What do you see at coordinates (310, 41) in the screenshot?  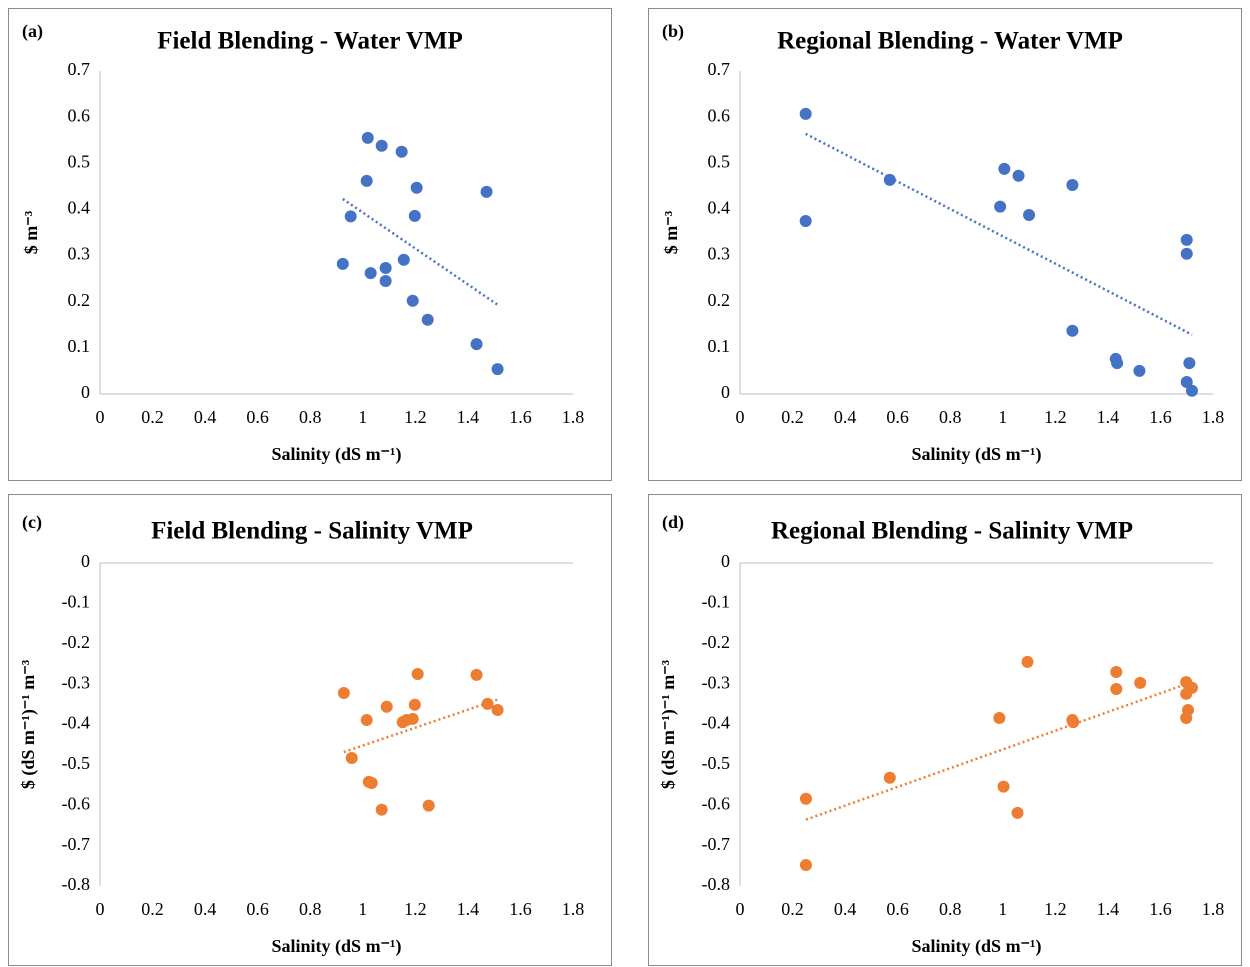 I see `chart-title: Field Blending - Water VMP` at bounding box center [310, 41].